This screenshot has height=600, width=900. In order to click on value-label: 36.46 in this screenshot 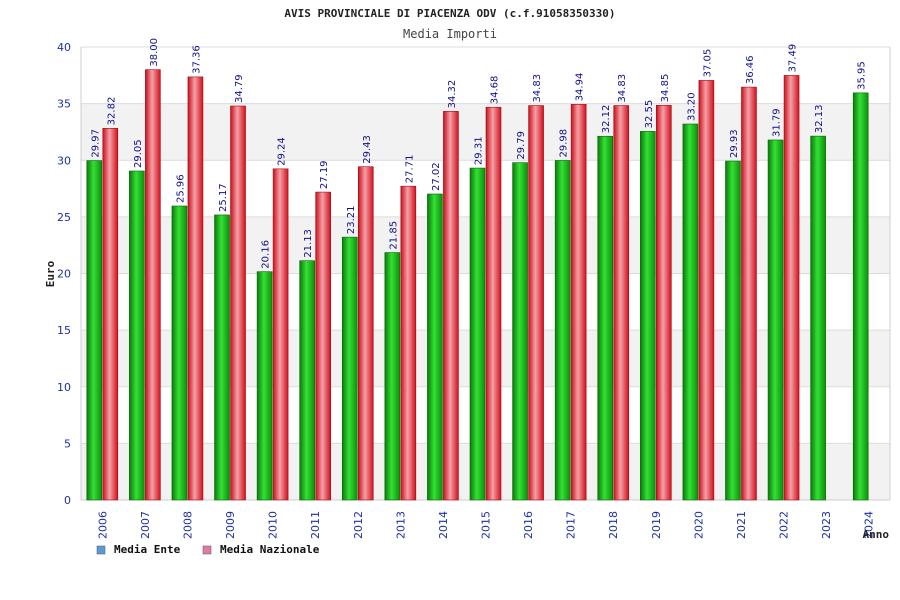, I will do `click(750, 69)`.